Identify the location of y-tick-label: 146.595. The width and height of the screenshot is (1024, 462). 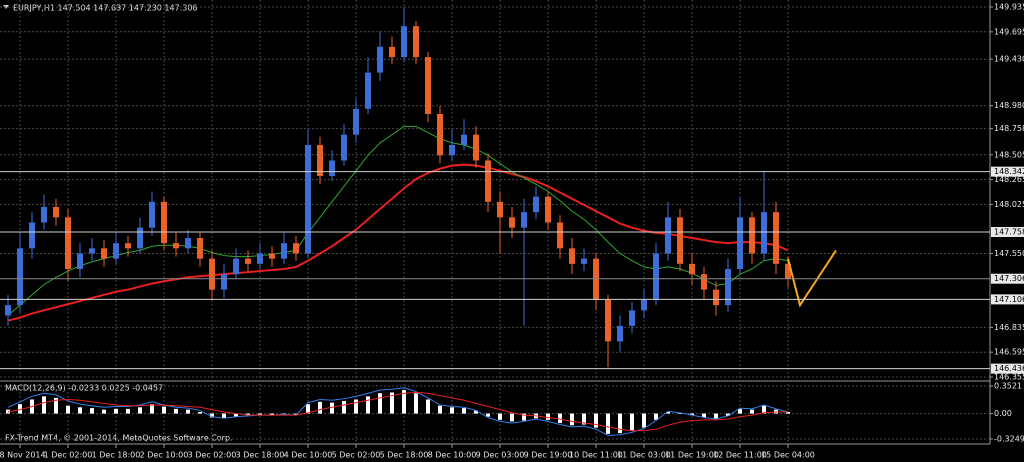
(1009, 352).